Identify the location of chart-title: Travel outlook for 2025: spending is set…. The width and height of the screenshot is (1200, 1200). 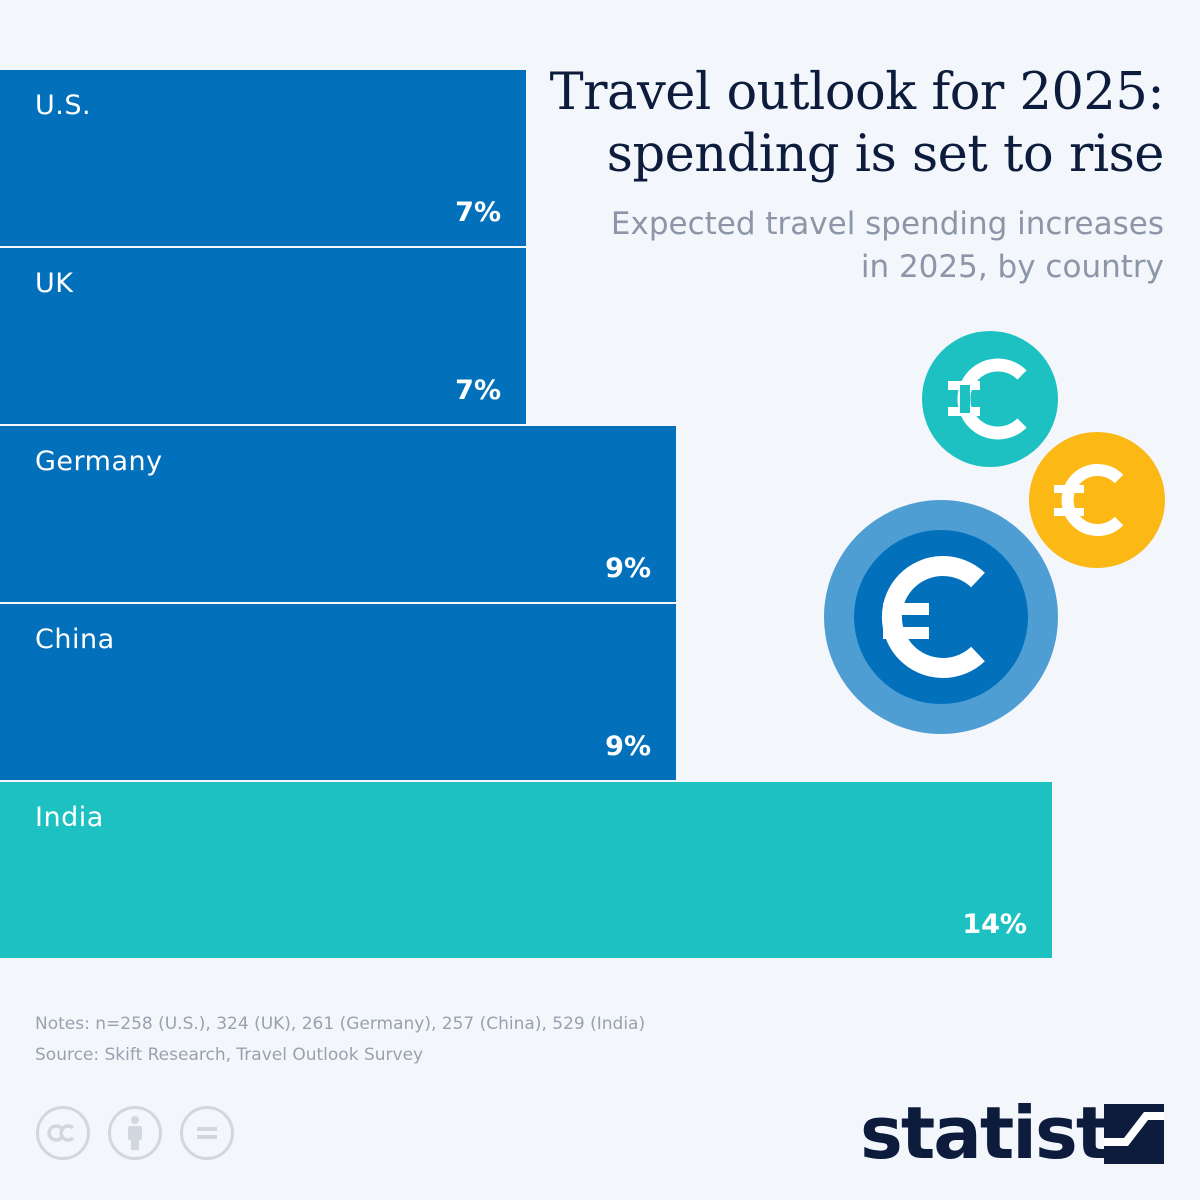
(857, 123).